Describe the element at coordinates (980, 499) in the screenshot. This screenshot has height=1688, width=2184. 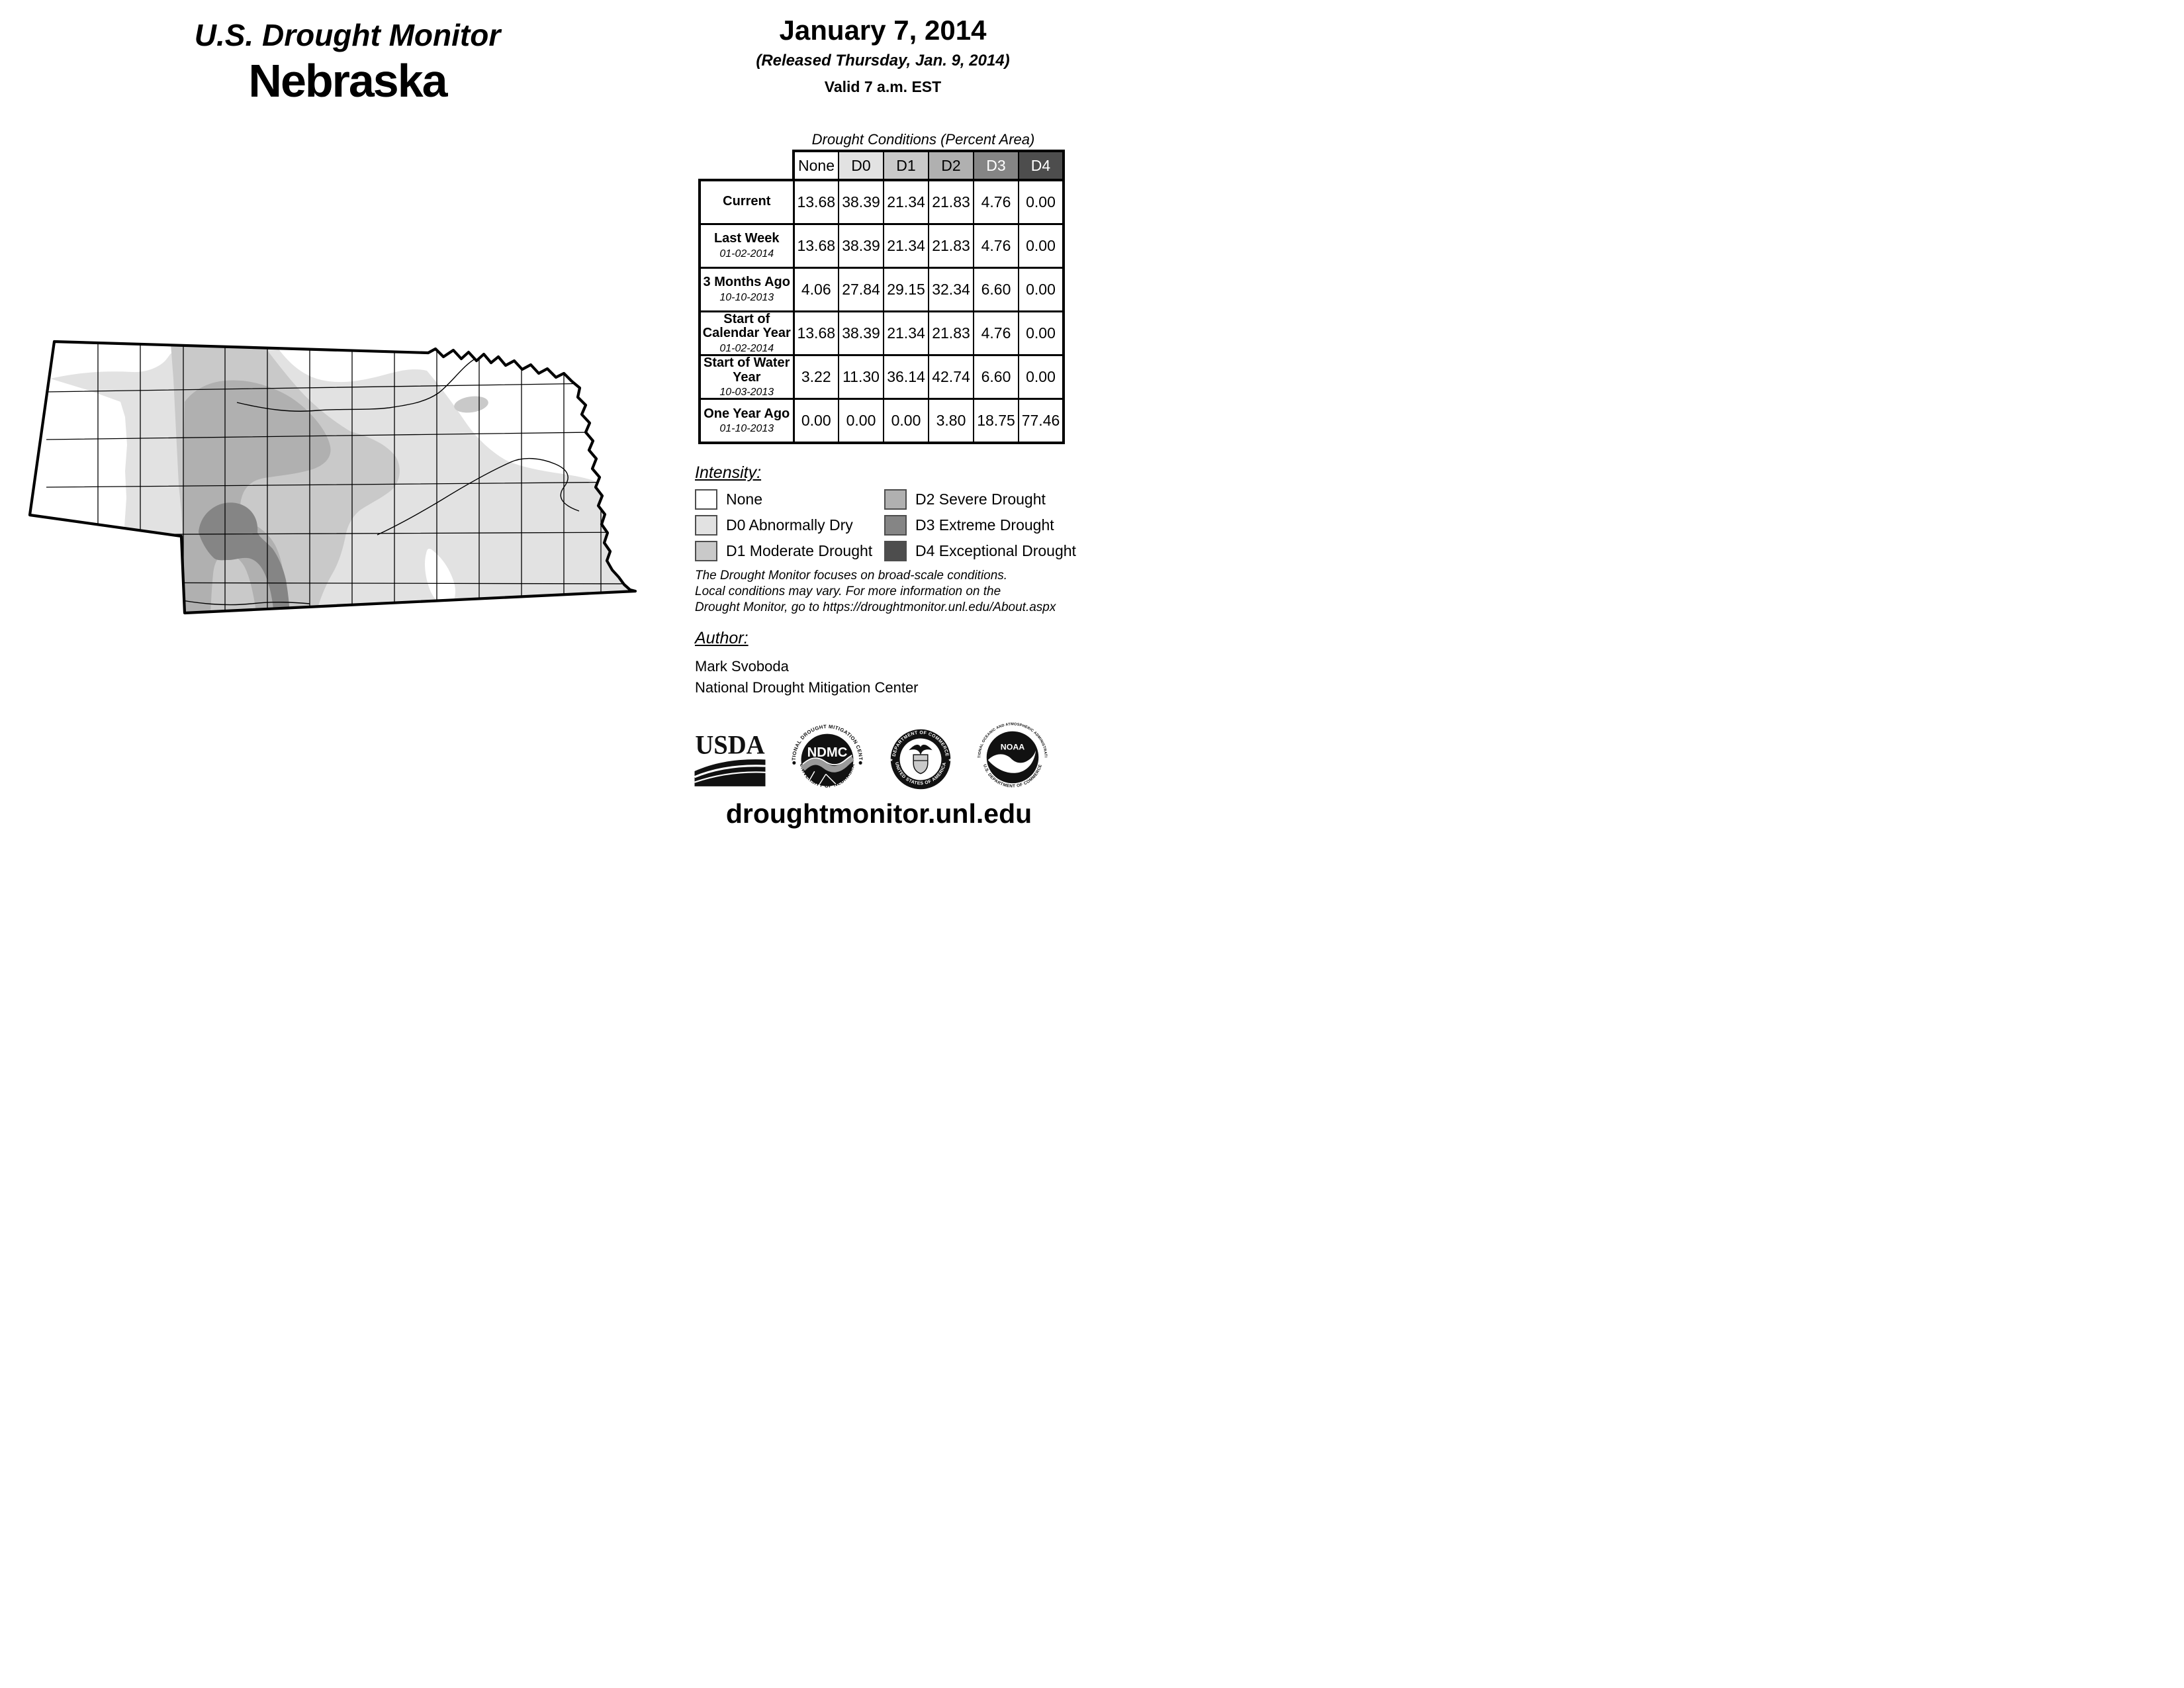
I see `legend-label: D2 Severe Drought` at that location.